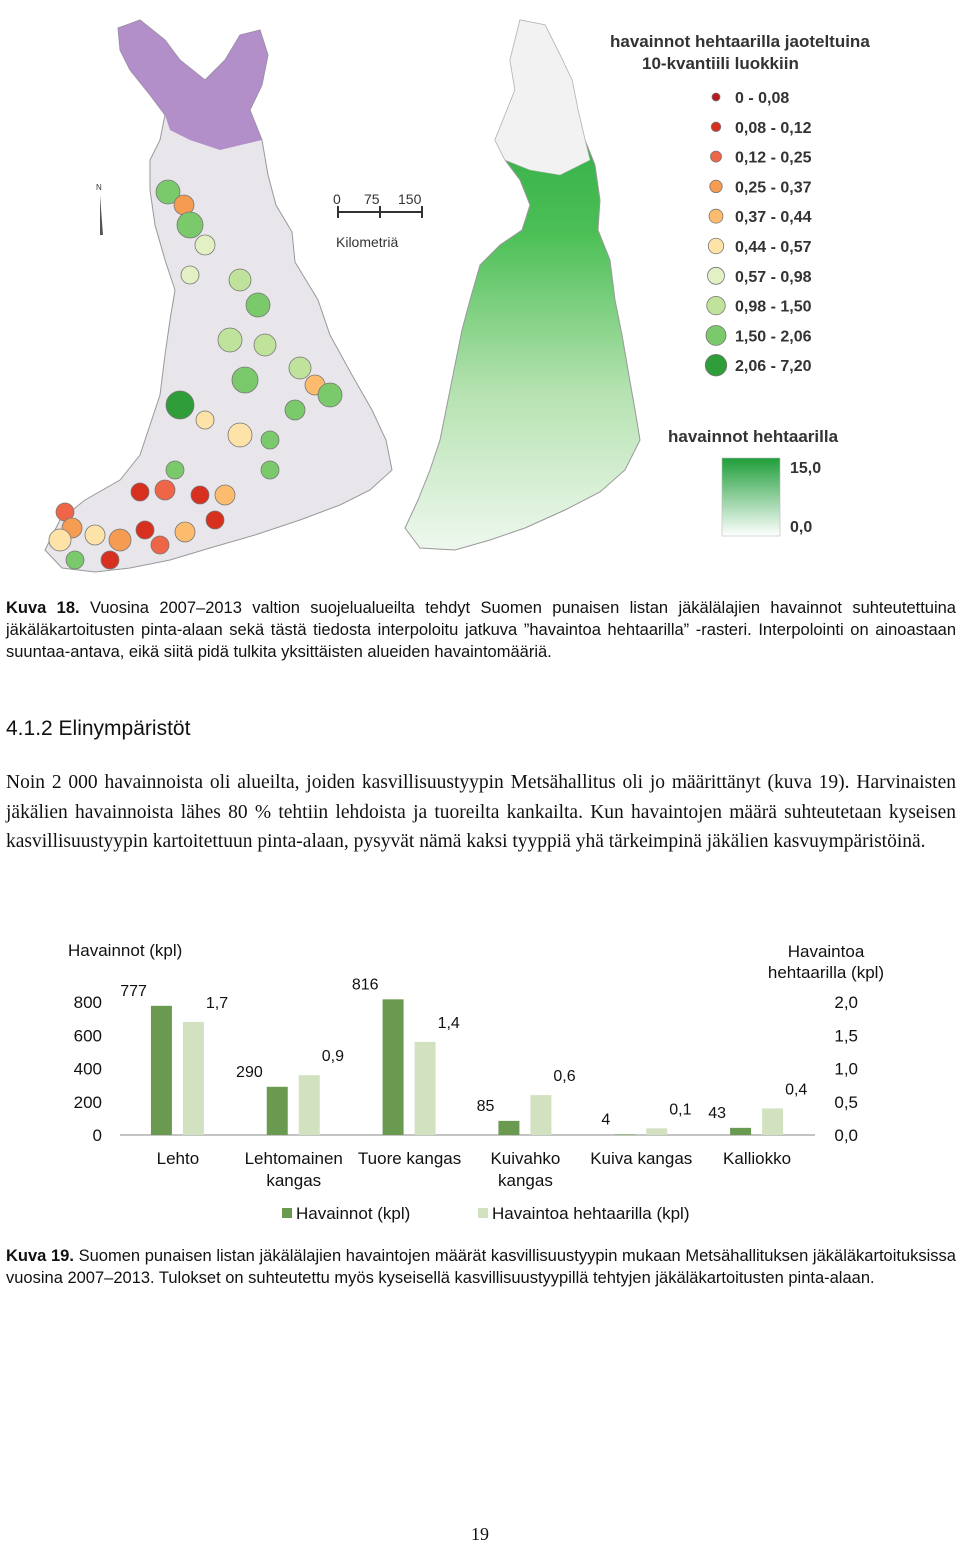 Image resolution: width=960 pixels, height=1545 pixels. What do you see at coordinates (333, 1056) in the screenshot?
I see `data-label: 0,9` at bounding box center [333, 1056].